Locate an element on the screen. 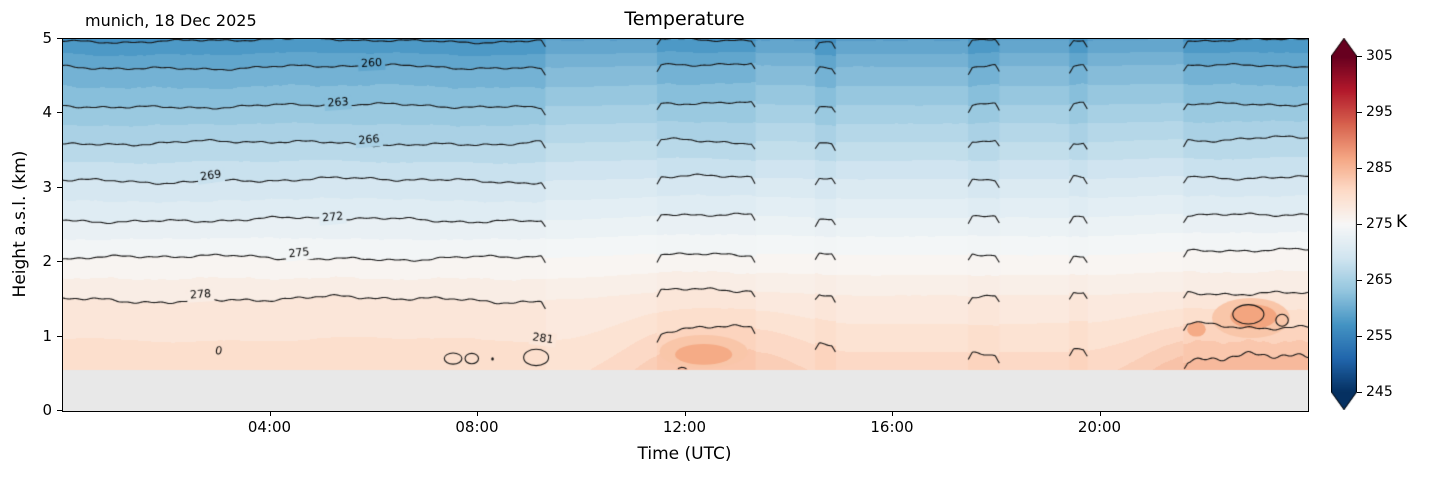  y-tick-label: 5 is located at coordinates (47, 38).